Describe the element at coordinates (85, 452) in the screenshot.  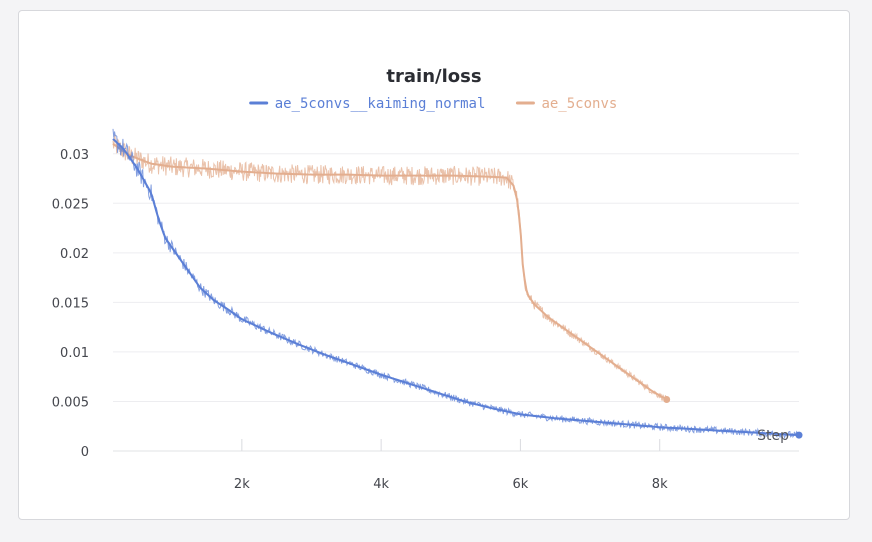
I see `y-tick-label: 0` at that location.